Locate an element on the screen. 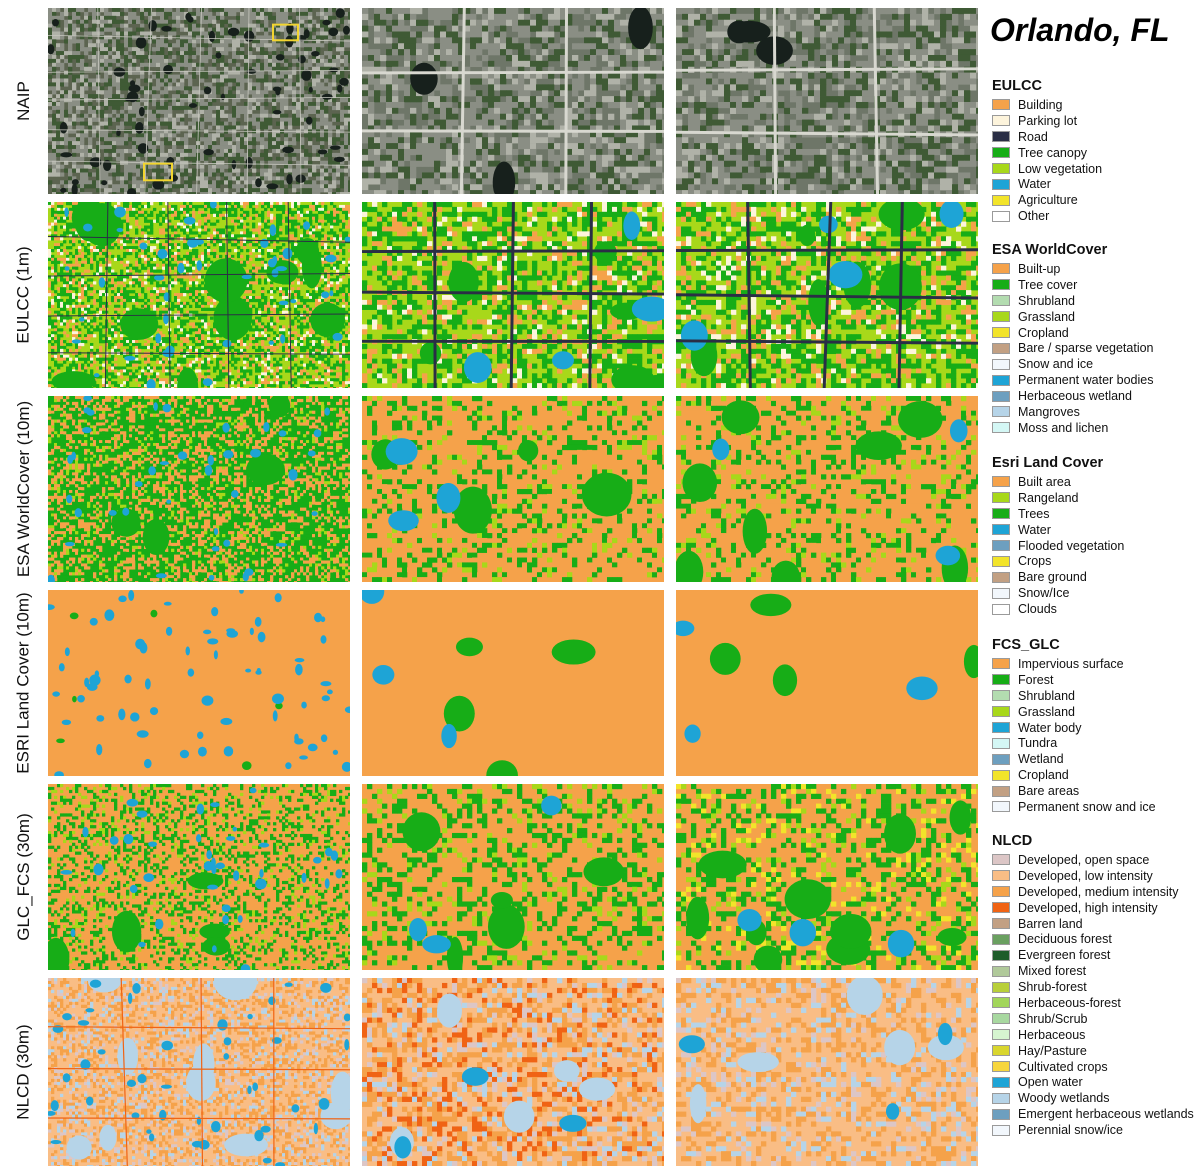  legend-label: Perennial snow/ice is located at coordinates (1070, 1130).